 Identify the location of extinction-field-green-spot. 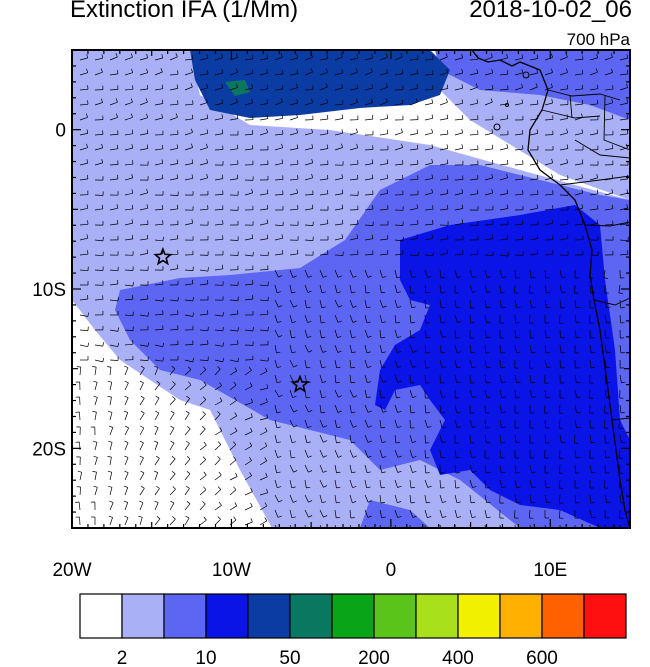
(237, 88).